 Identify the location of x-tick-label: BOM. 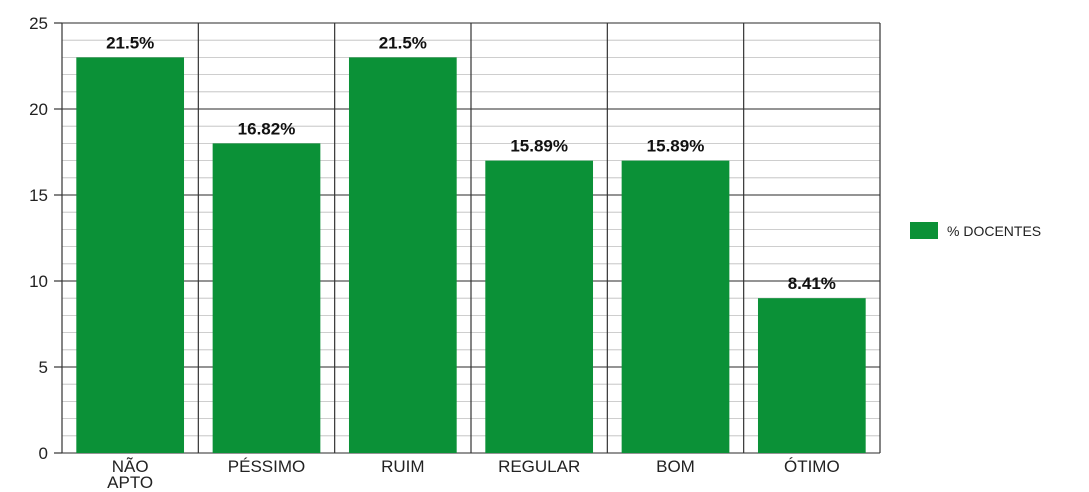
(675, 466).